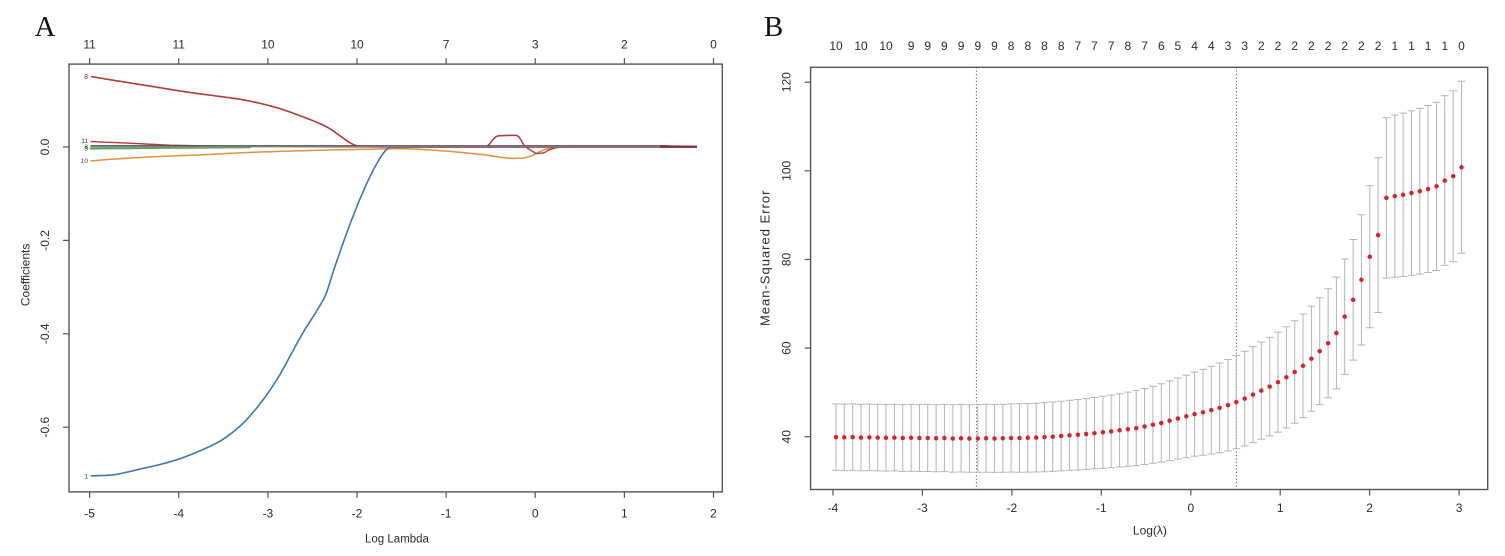 The width and height of the screenshot is (1505, 556). What do you see at coordinates (45, 146) in the screenshot?
I see `svg-text: 0.0` at bounding box center [45, 146].